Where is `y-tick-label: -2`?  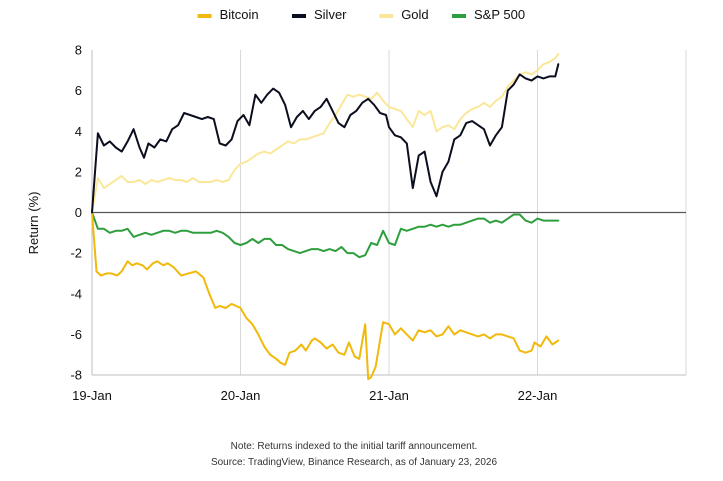 y-tick-label: -2 is located at coordinates (76, 253).